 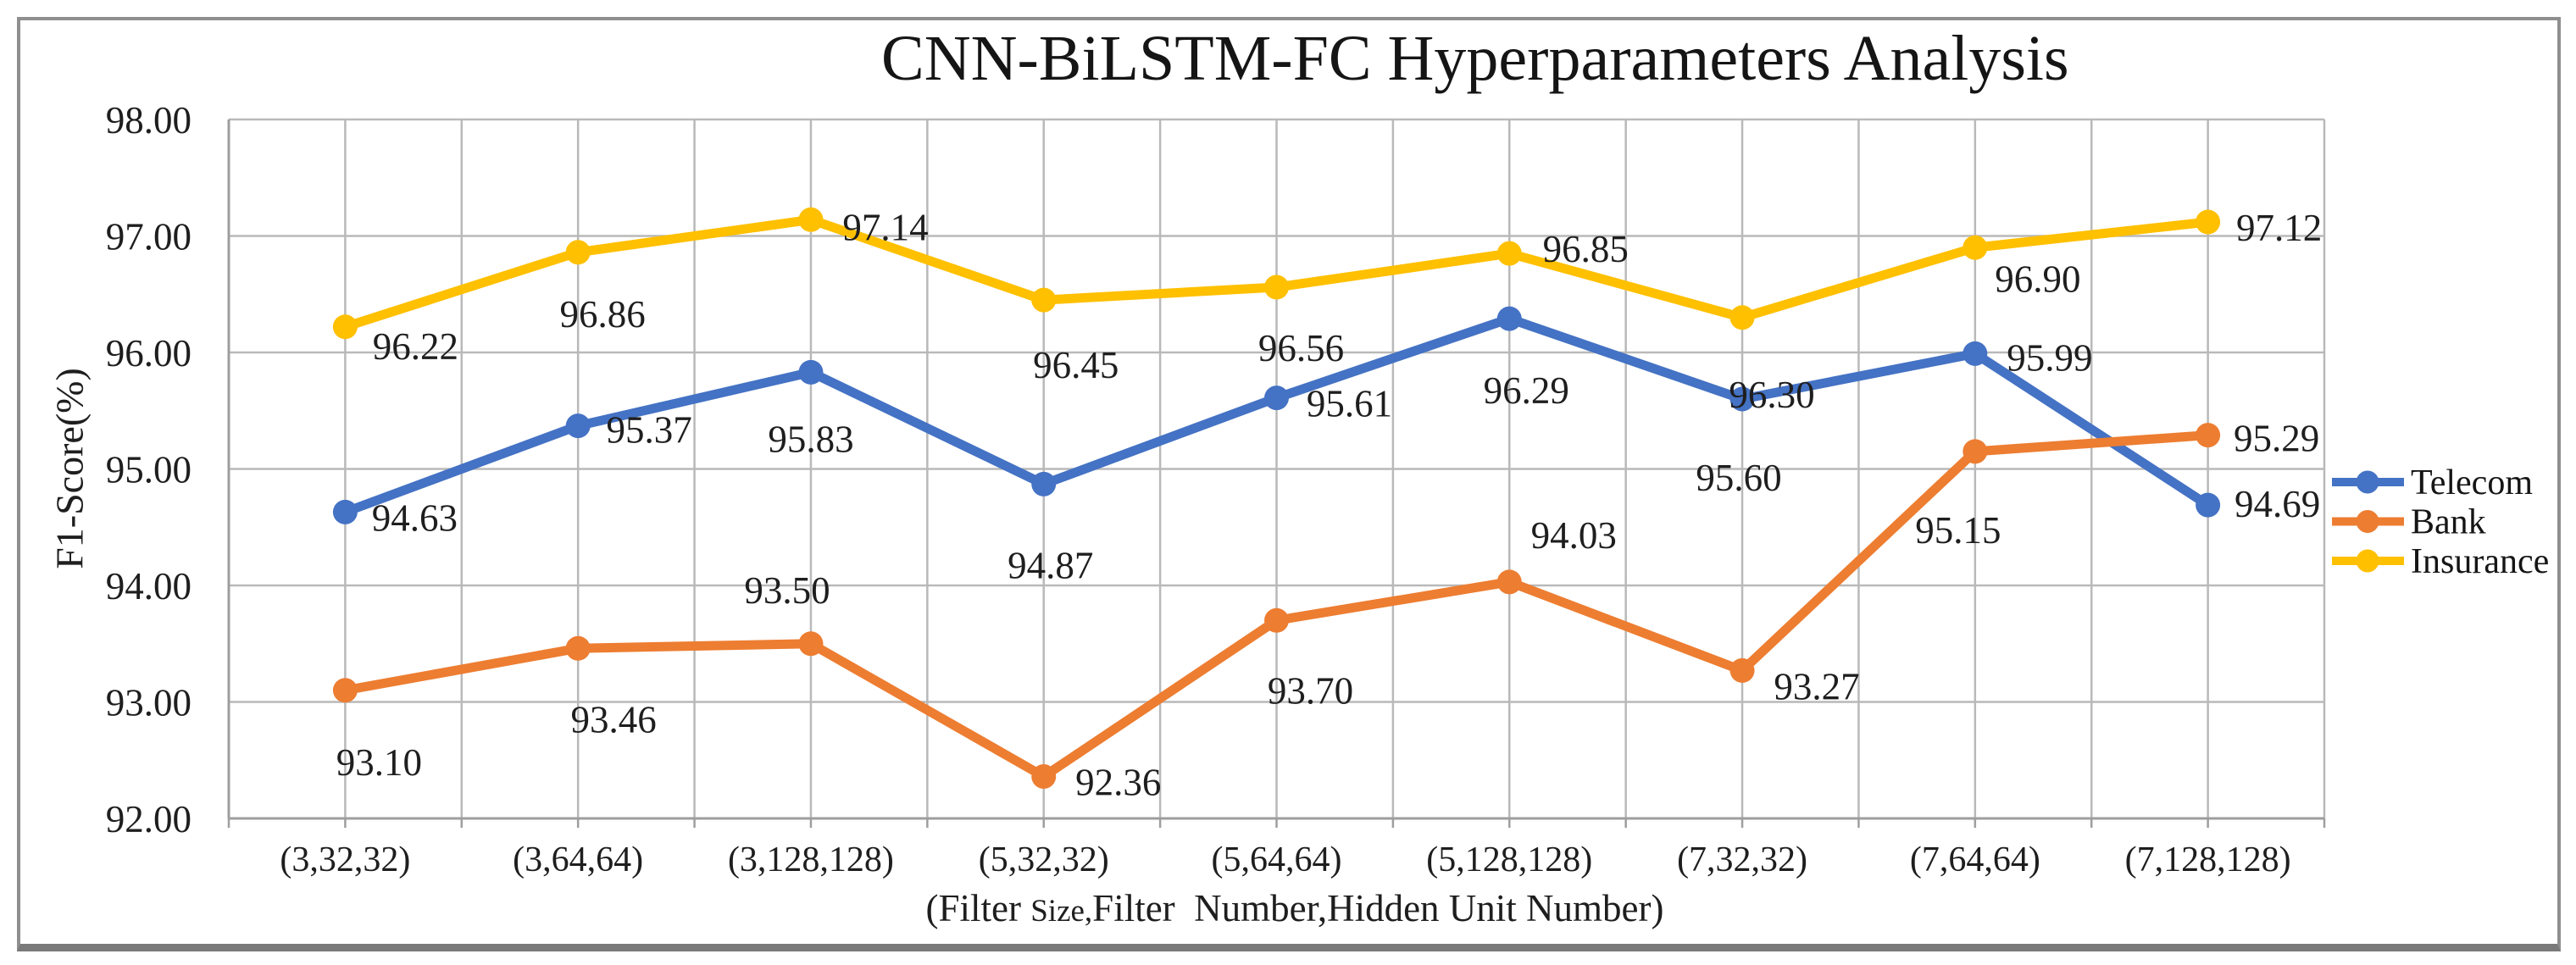 What do you see at coordinates (1061, 911) in the screenshot?
I see `x-axis-title-part-small: Size,` at bounding box center [1061, 911].